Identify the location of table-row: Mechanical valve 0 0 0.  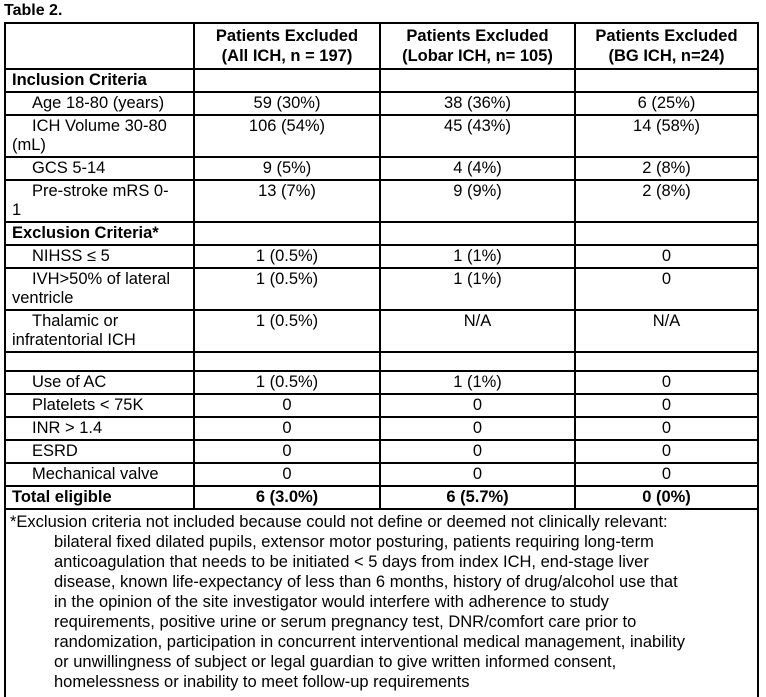
(381, 474).